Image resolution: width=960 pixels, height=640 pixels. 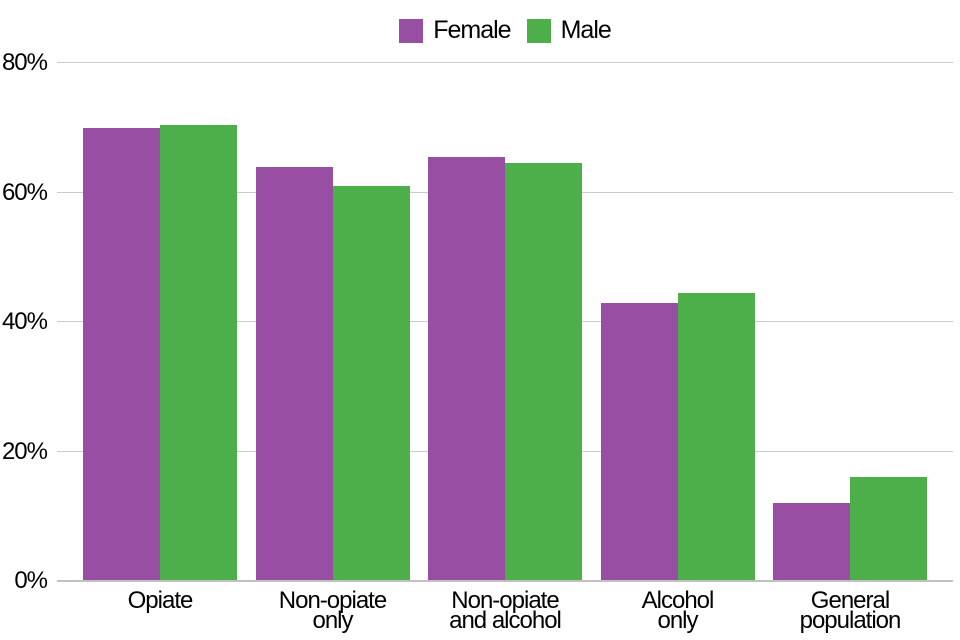 What do you see at coordinates (586, 30) in the screenshot?
I see `legend-label: Male` at bounding box center [586, 30].